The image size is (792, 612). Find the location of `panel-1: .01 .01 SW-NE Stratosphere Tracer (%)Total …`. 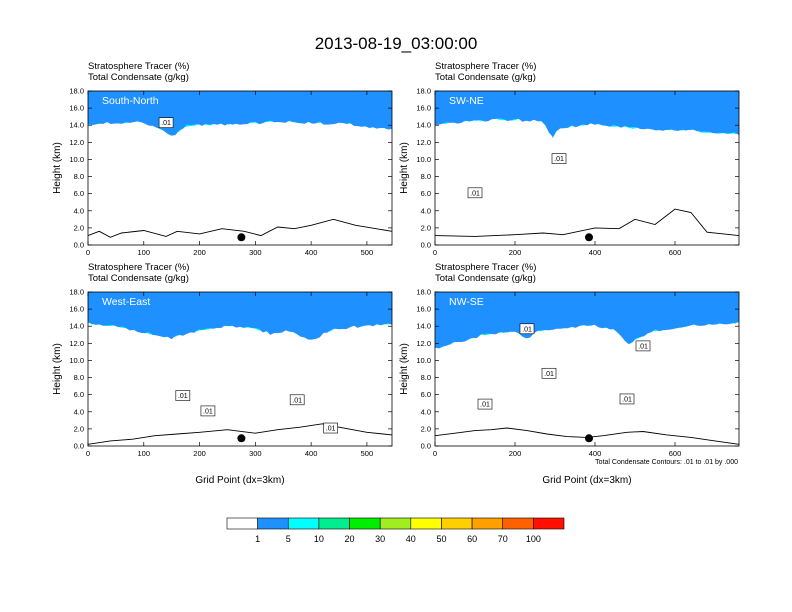

panel-1: .01 .01 SW-NE Stratosphere Tracer (%)Total … is located at coordinates (569, 159).